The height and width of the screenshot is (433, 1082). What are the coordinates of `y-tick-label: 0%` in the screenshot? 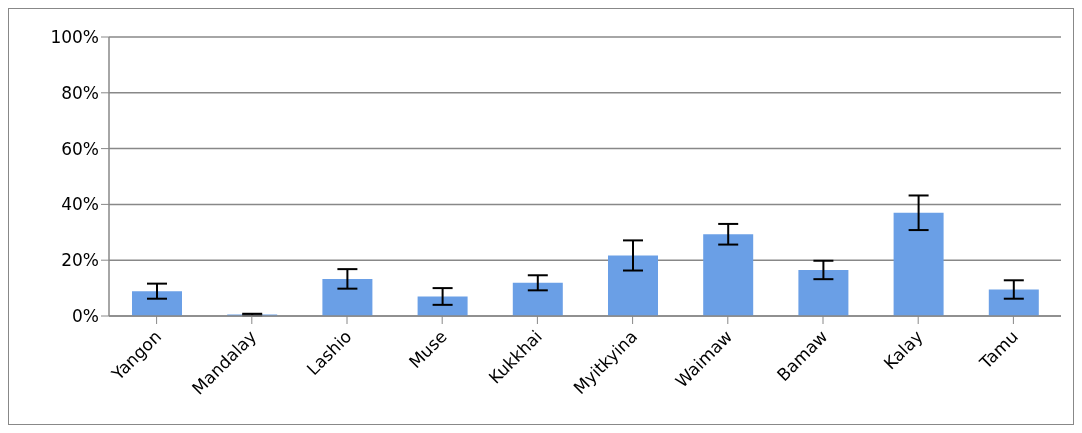 It's located at (85, 316).